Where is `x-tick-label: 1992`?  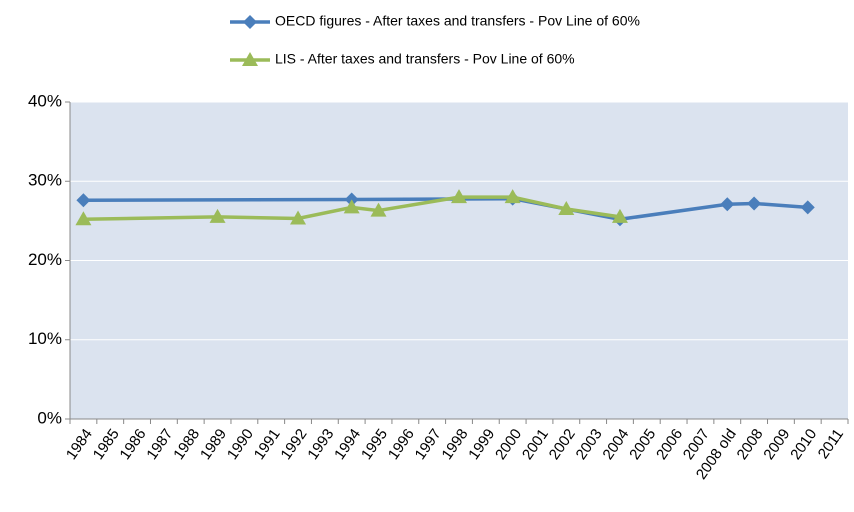 x-tick-label: 1992 is located at coordinates (293, 444).